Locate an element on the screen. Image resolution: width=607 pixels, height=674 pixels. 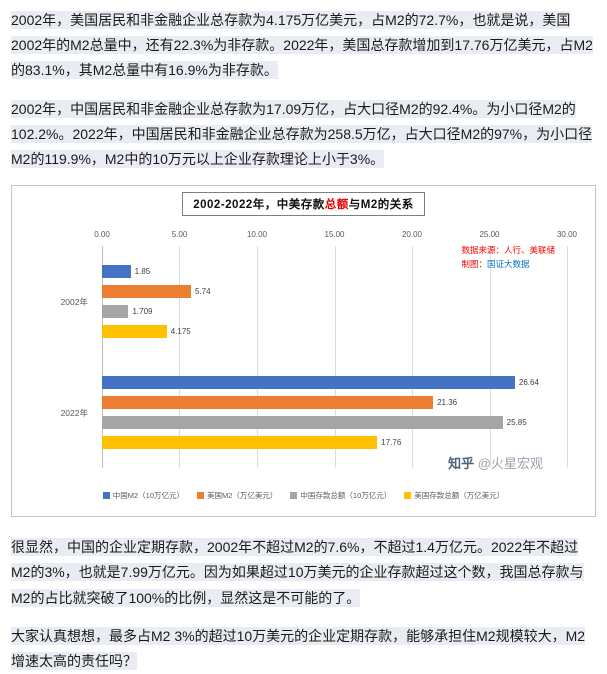
axis-tick-label: 15.00 is located at coordinates (334, 235).